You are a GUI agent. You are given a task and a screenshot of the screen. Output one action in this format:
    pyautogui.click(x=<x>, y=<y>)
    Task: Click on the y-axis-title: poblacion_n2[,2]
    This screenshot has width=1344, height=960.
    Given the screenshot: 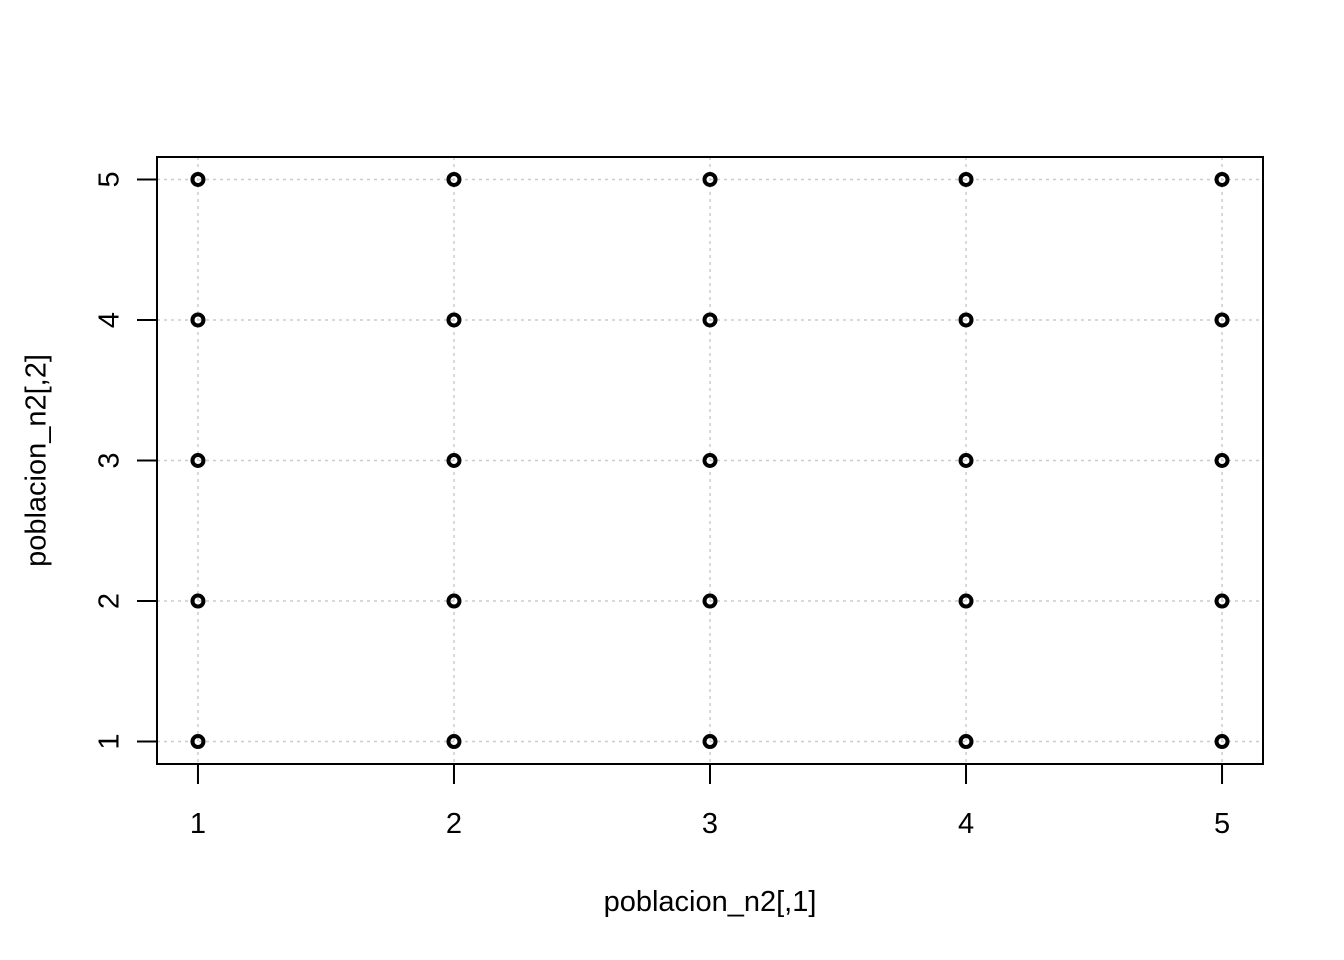 What is the action you would take?
    pyautogui.click(x=37, y=460)
    